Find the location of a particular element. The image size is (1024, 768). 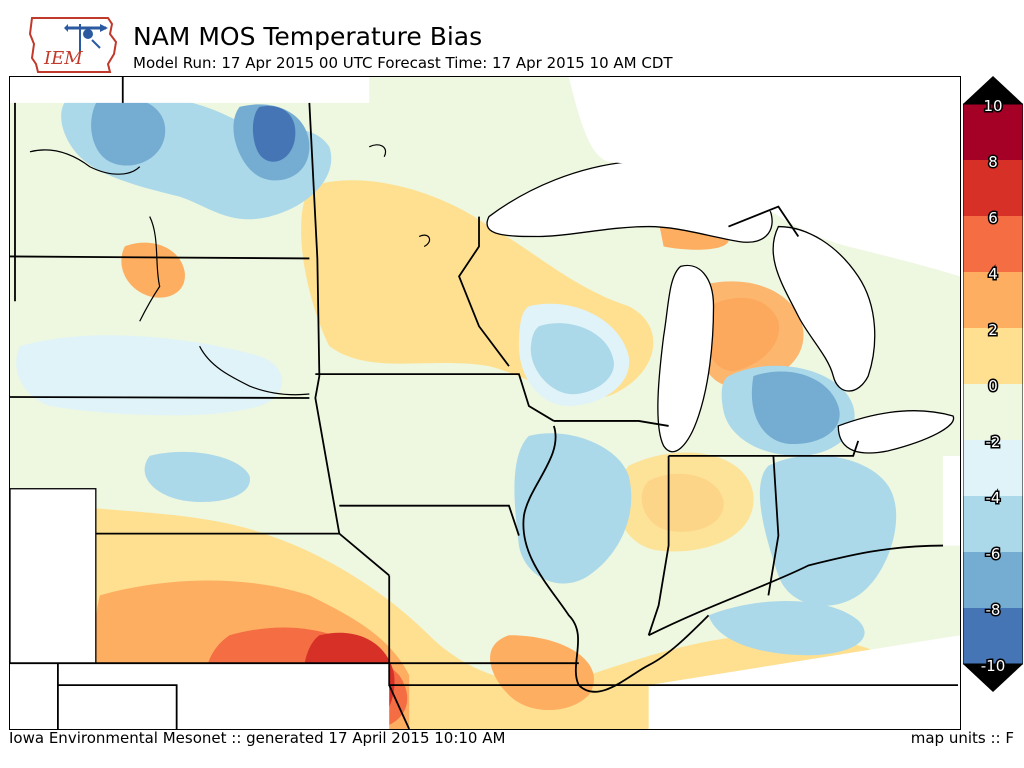

colorbar-swatch-m10-m8 is located at coordinates (993, 636).